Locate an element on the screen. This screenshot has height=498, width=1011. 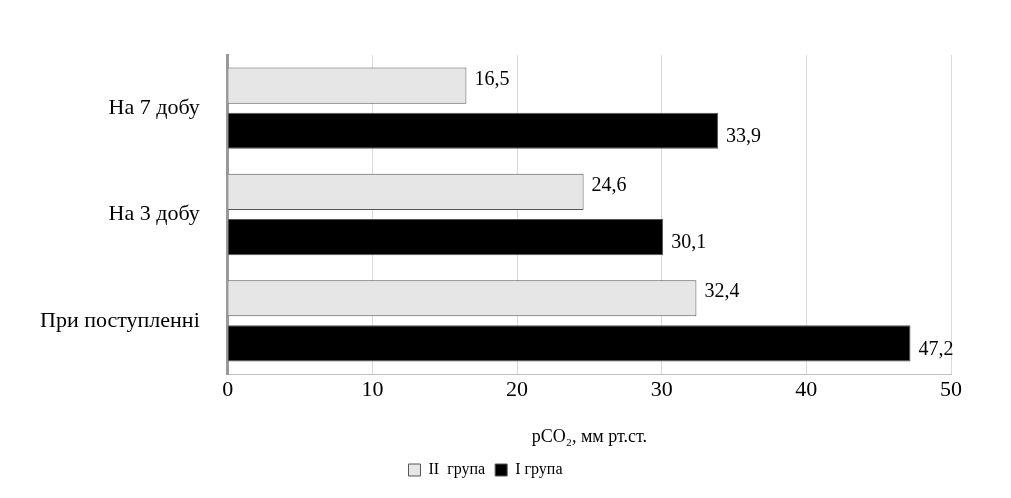
x-tick-label: 40 is located at coordinates (806, 388).